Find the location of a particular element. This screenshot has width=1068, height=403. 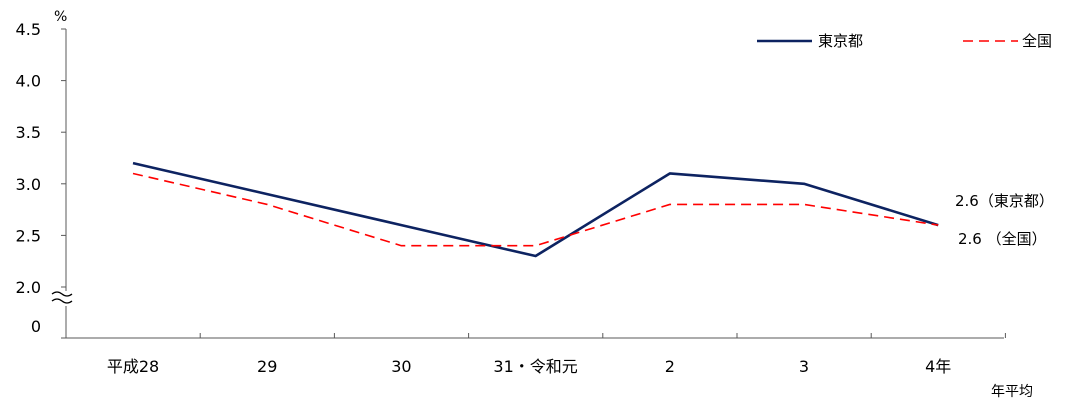

annotation-national: 2.6 （全国） is located at coordinates (1002, 239).